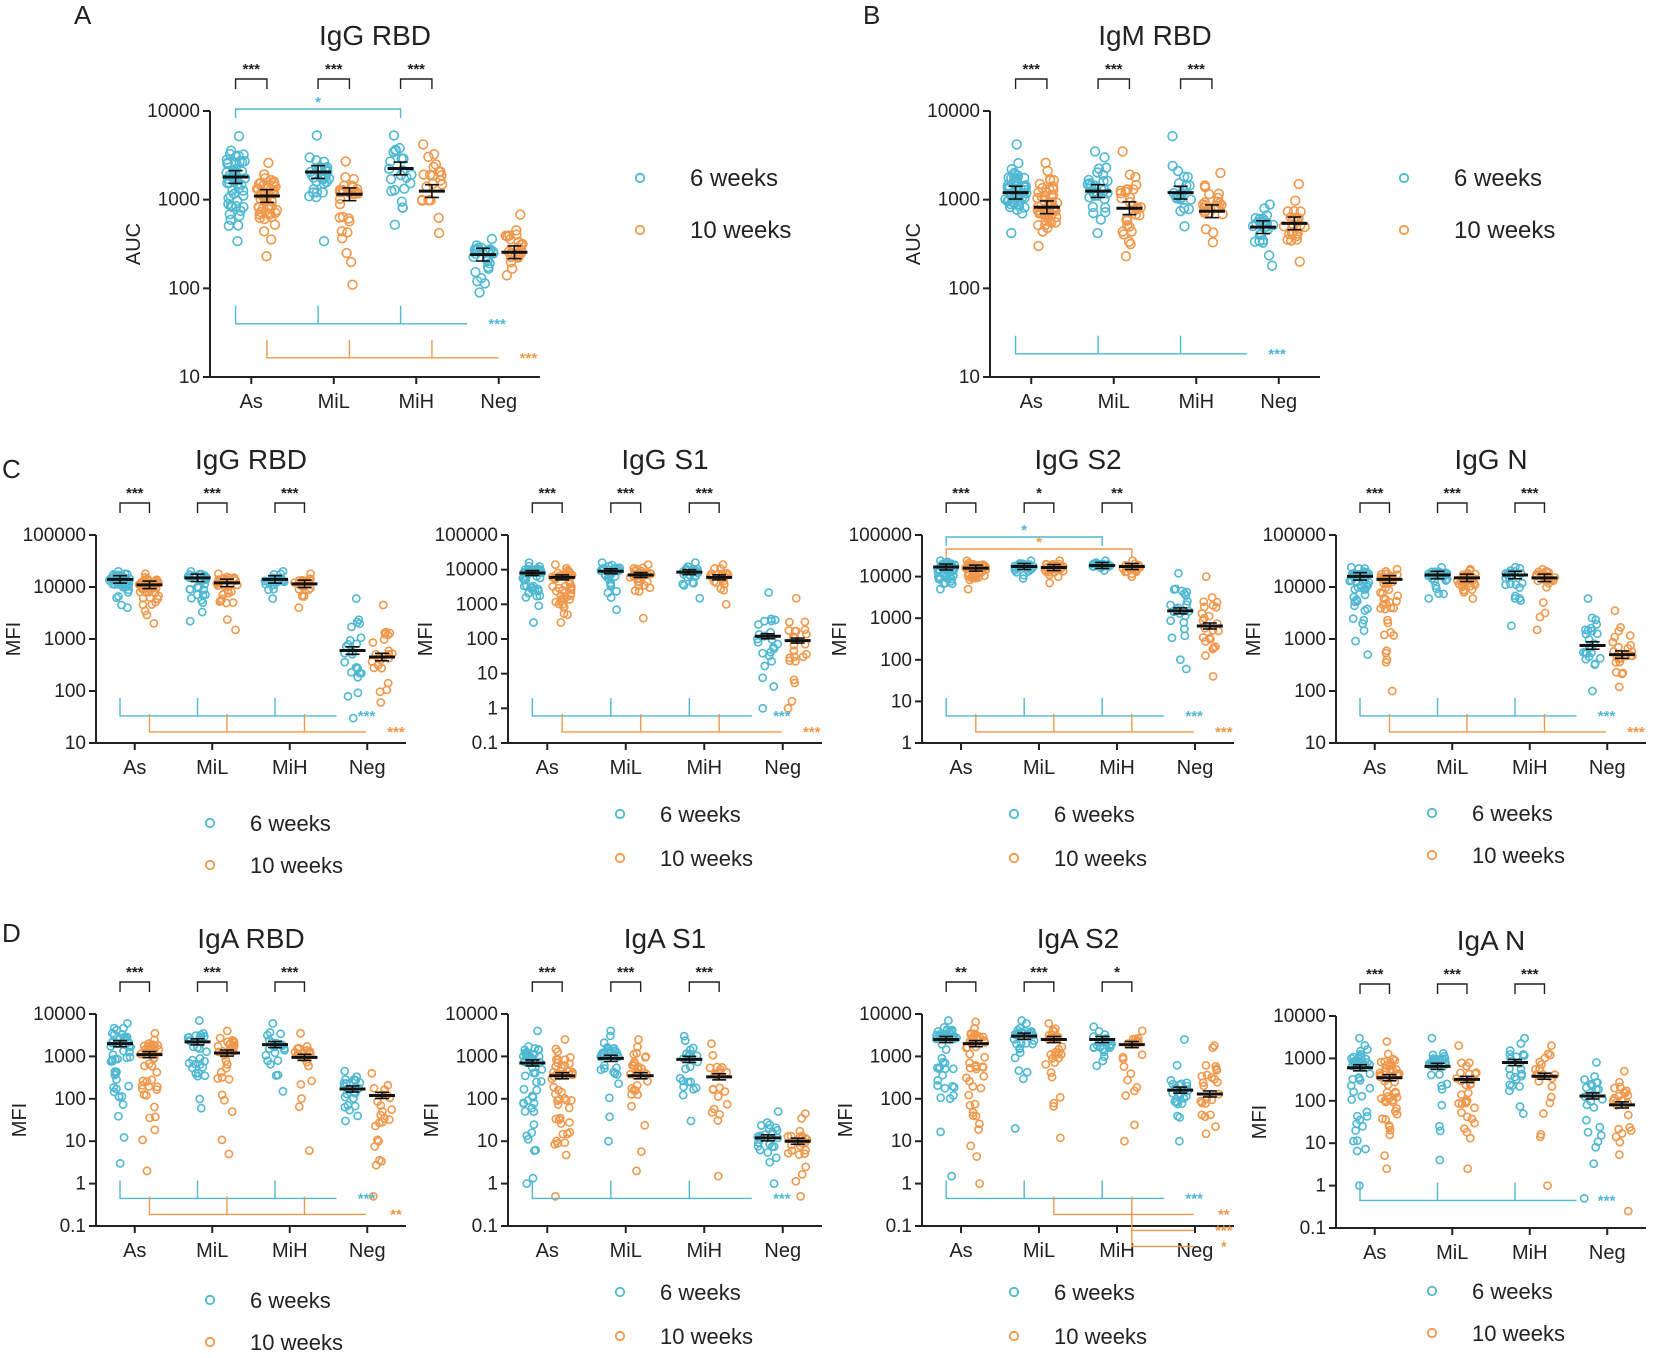 Image resolution: width=1654 pixels, height=1358 pixels. What do you see at coordinates (59, 1014) in the screenshot?
I see `y-tick-label: 10000` at bounding box center [59, 1014].